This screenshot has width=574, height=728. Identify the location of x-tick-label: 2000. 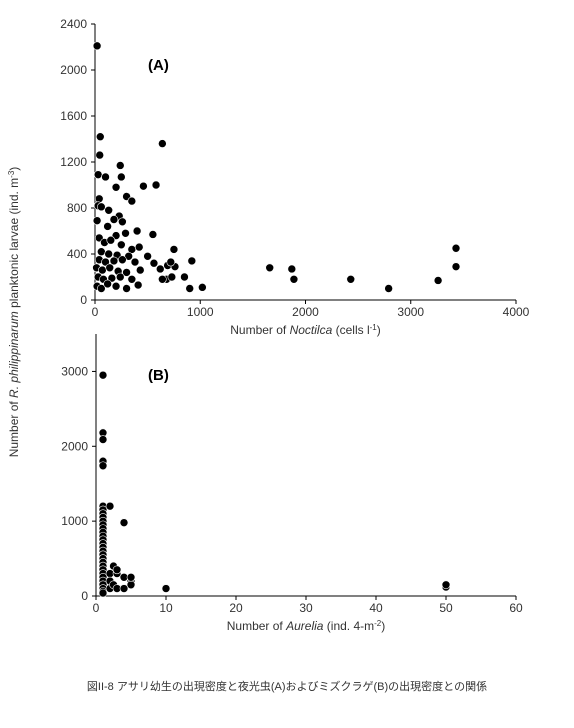
(305, 312).